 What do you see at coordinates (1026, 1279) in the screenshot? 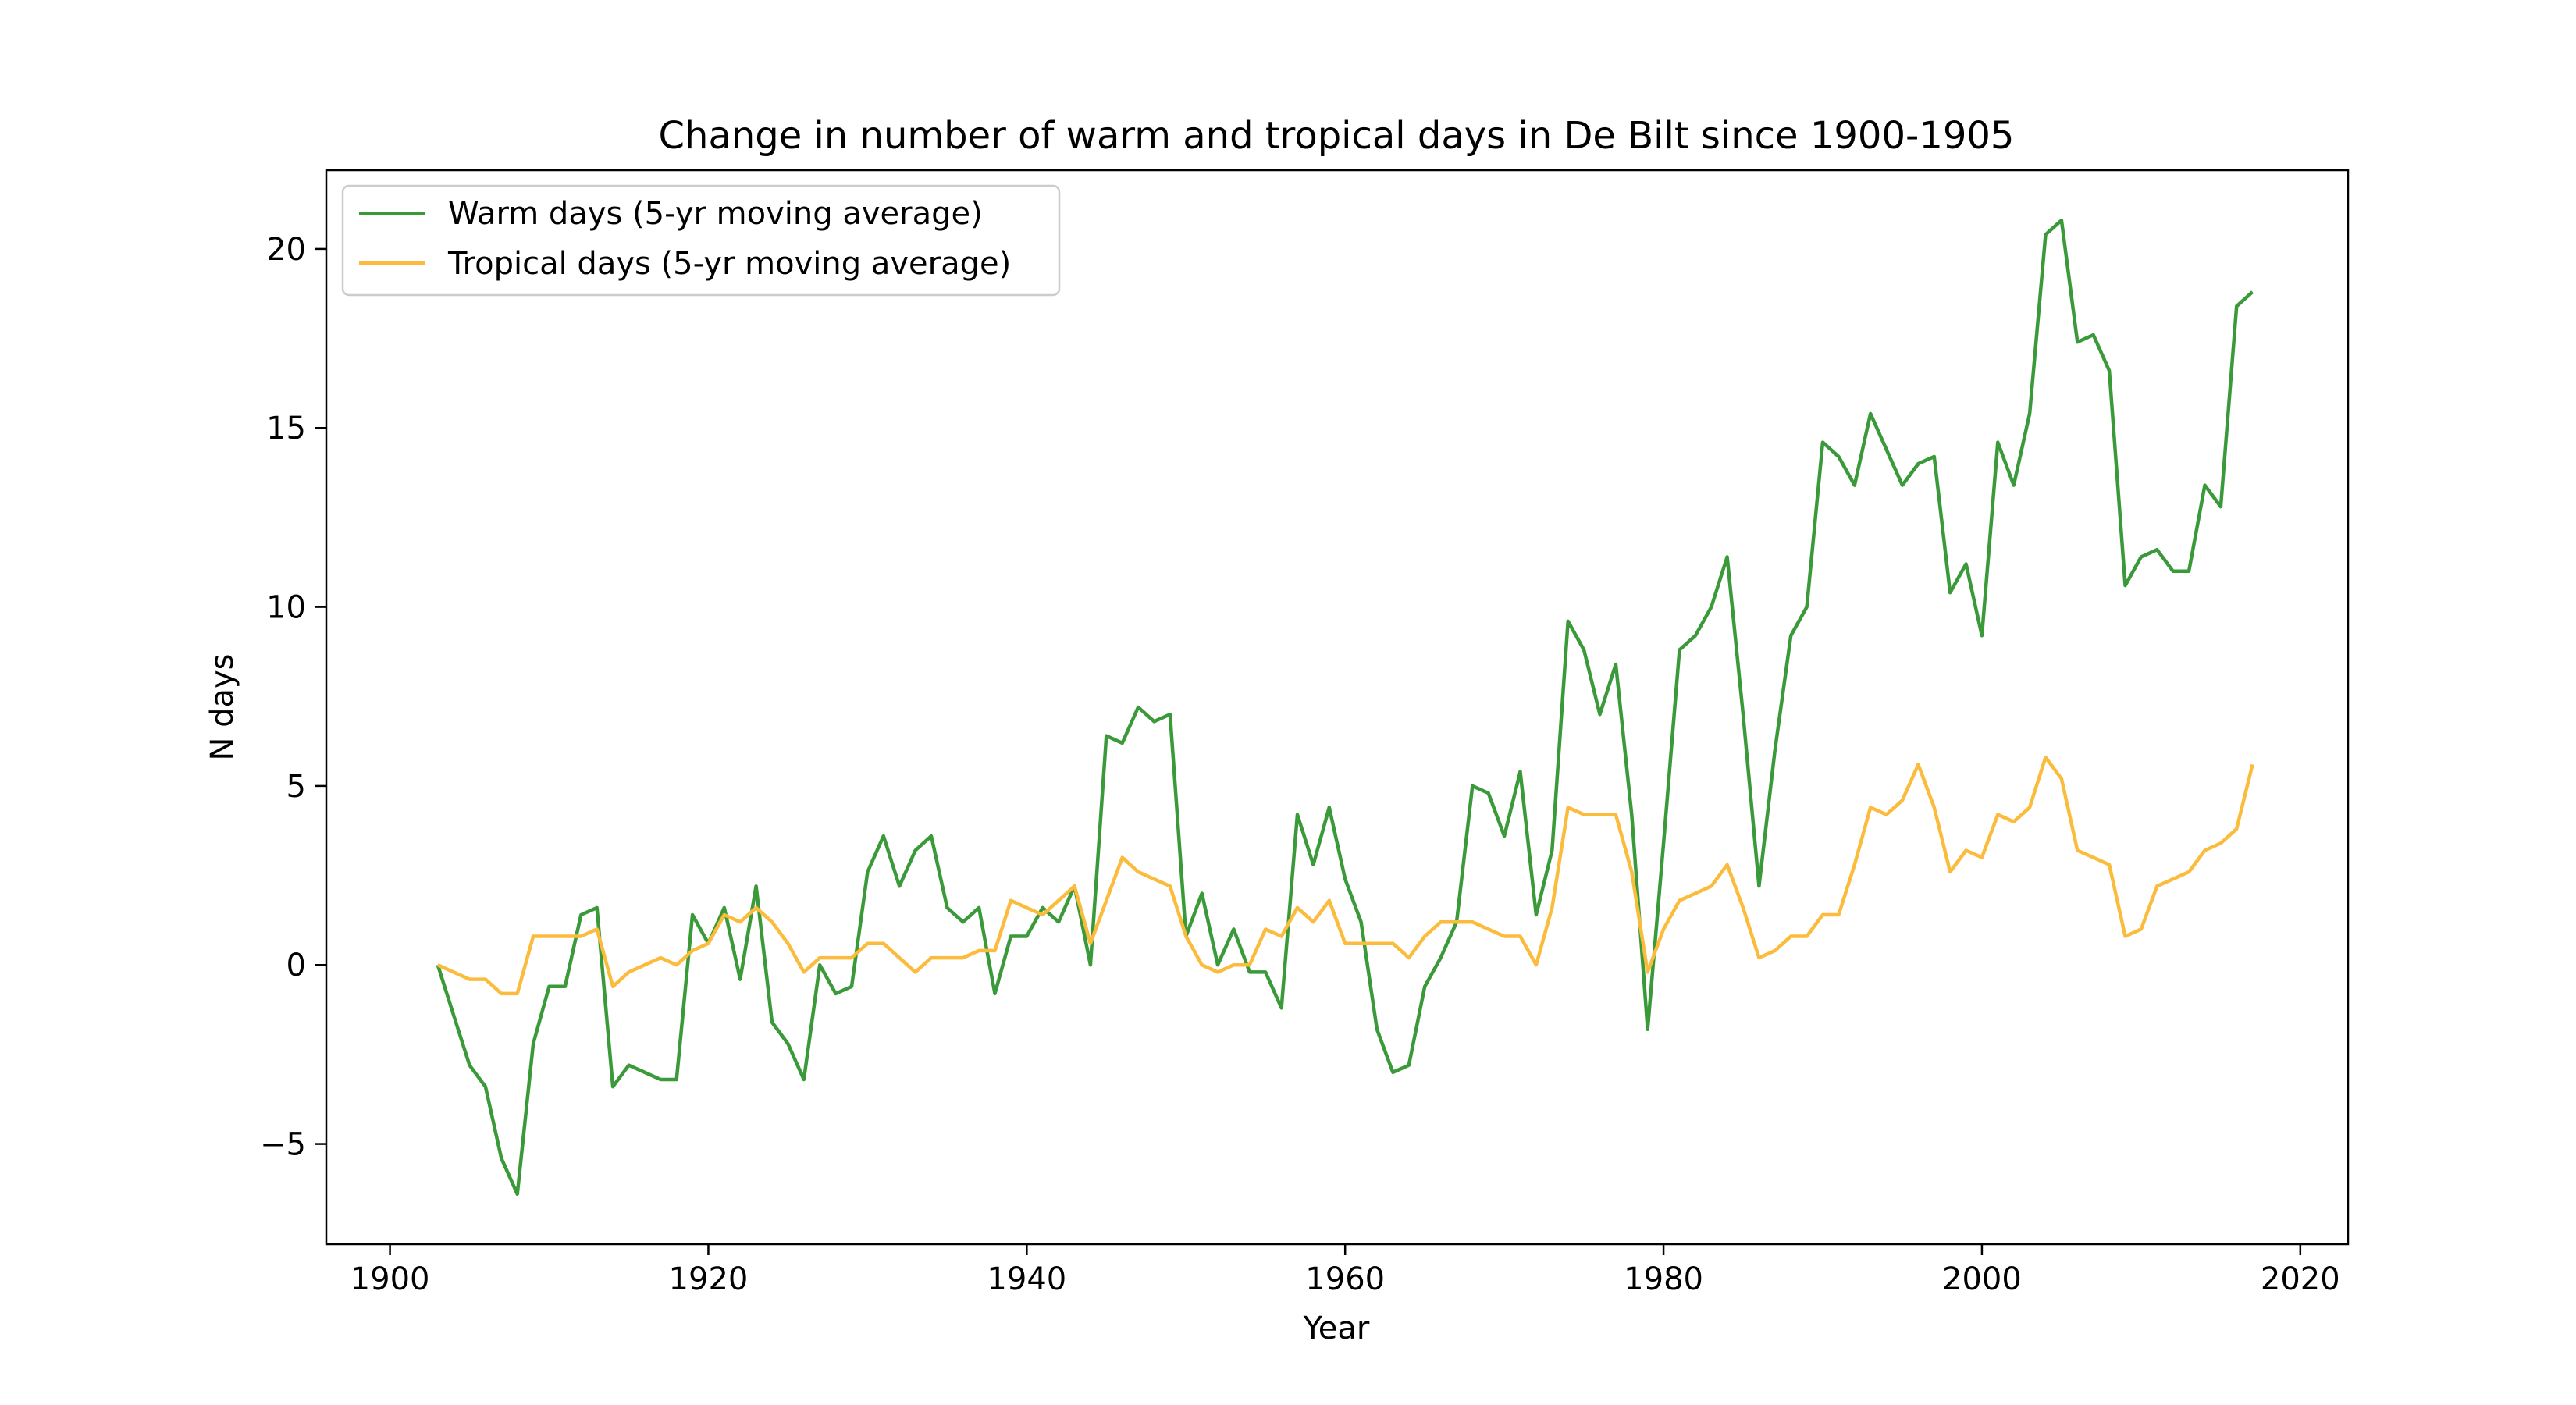
I see `x-tick-label: 1940` at bounding box center [1026, 1279].